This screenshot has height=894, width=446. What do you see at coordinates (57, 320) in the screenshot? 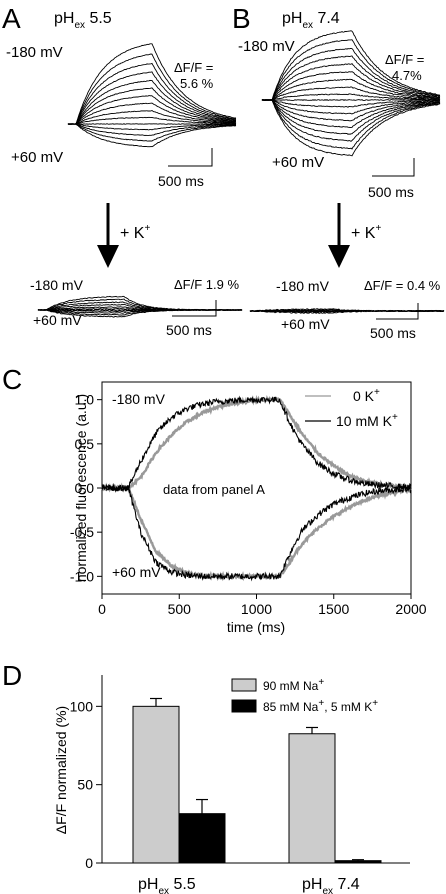
I see `panel-a-k-voltage-bottom: +60 mV` at bounding box center [57, 320].